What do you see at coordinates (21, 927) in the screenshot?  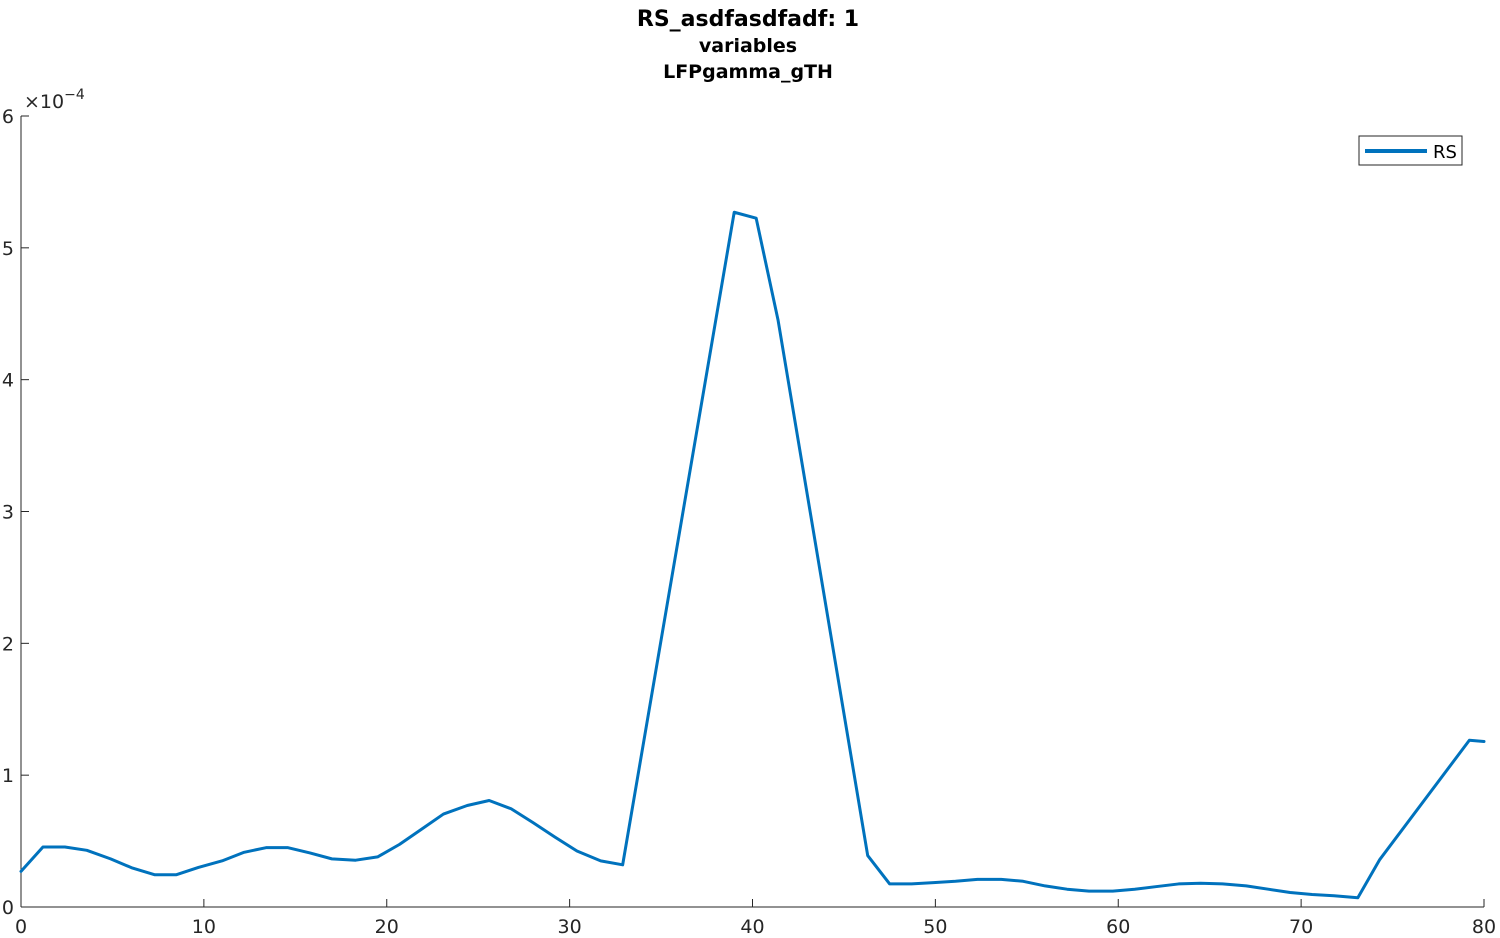 I see `x-tick-label: 0` at bounding box center [21, 927].